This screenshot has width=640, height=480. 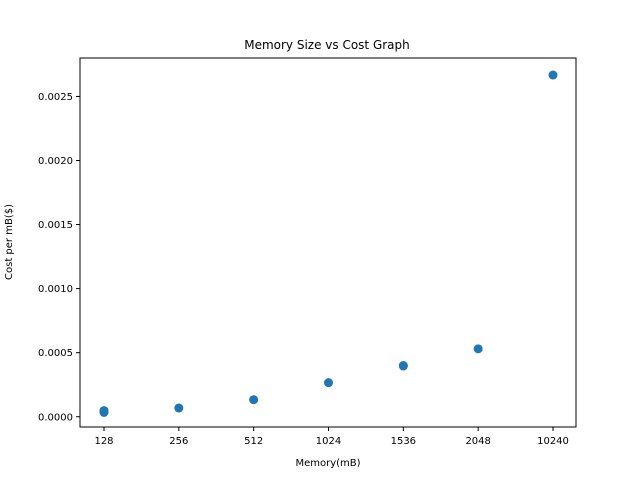 What do you see at coordinates (55, 225) in the screenshot?
I see `y-tick-label: 0.0015` at bounding box center [55, 225].